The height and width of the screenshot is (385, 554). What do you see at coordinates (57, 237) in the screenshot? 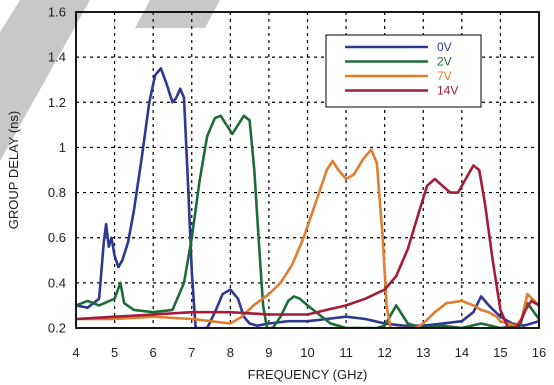
I see `y-tick-label: 0.6` at bounding box center [57, 237].